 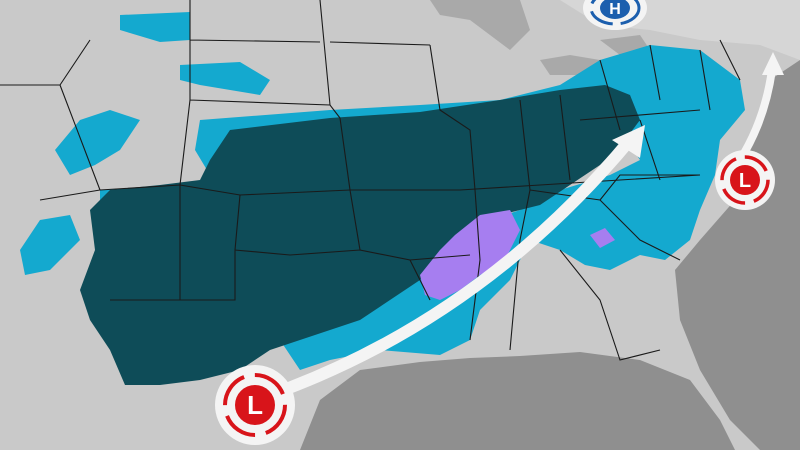 I want to click on great-lakes, so click(x=540, y=37).